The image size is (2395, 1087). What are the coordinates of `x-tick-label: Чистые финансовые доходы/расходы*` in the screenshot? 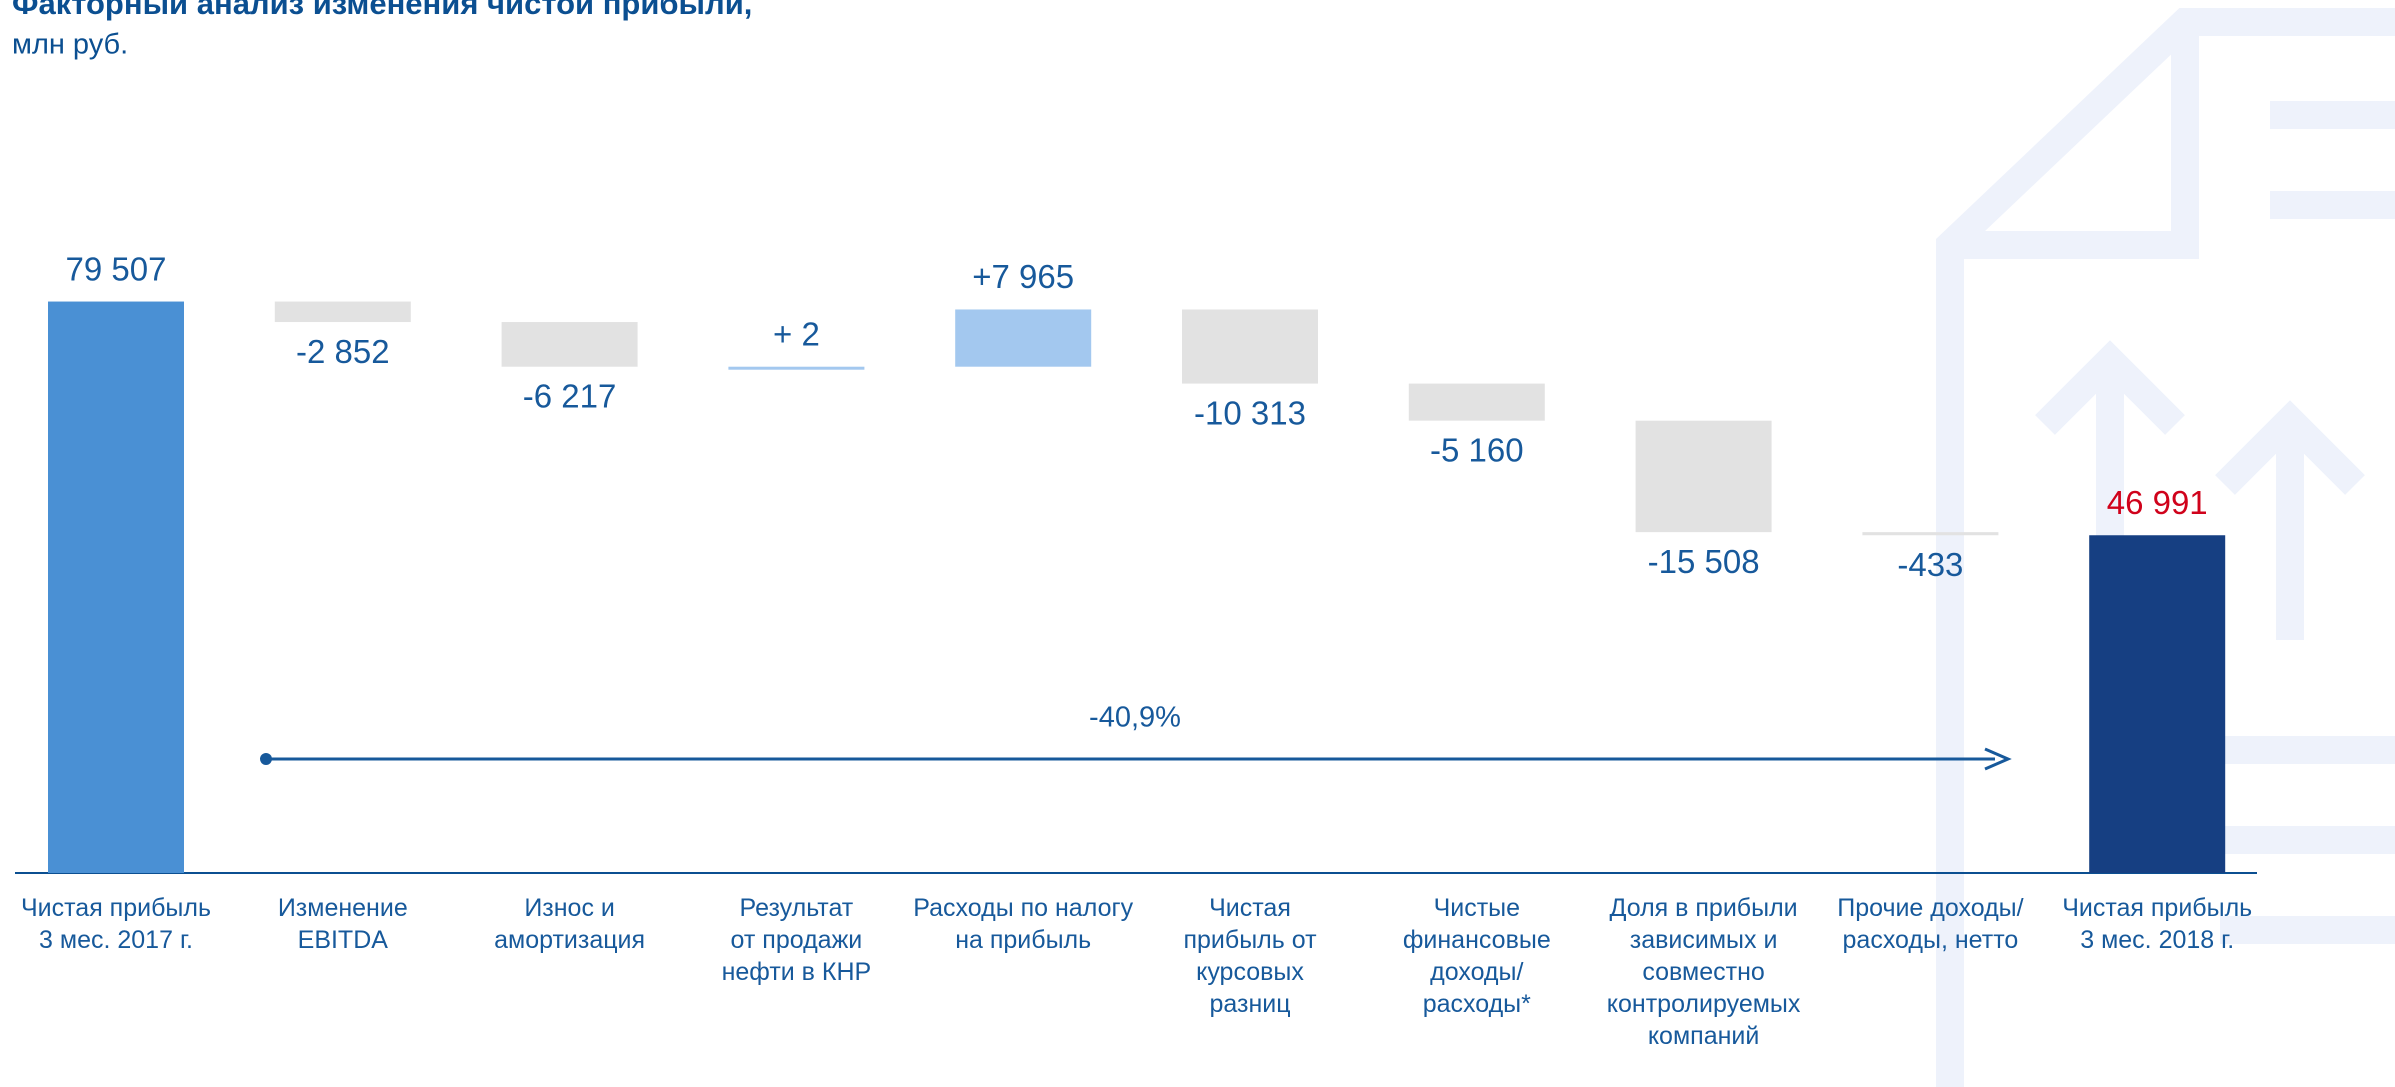 It's located at (1477, 956).